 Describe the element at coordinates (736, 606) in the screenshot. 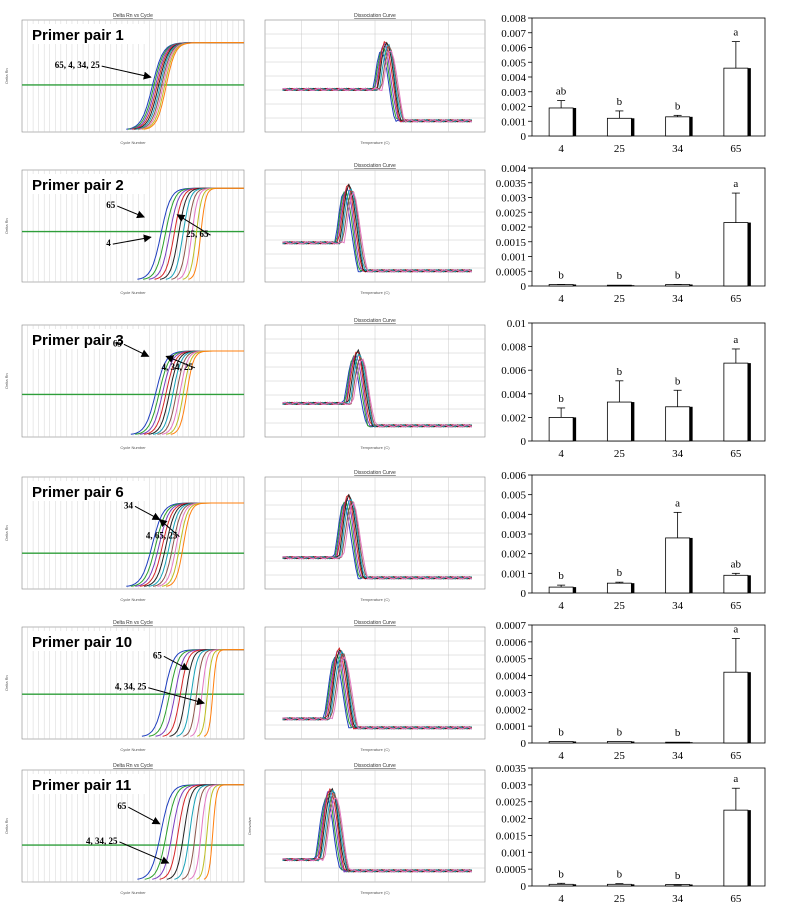

I see `x-tick-label: 65` at that location.